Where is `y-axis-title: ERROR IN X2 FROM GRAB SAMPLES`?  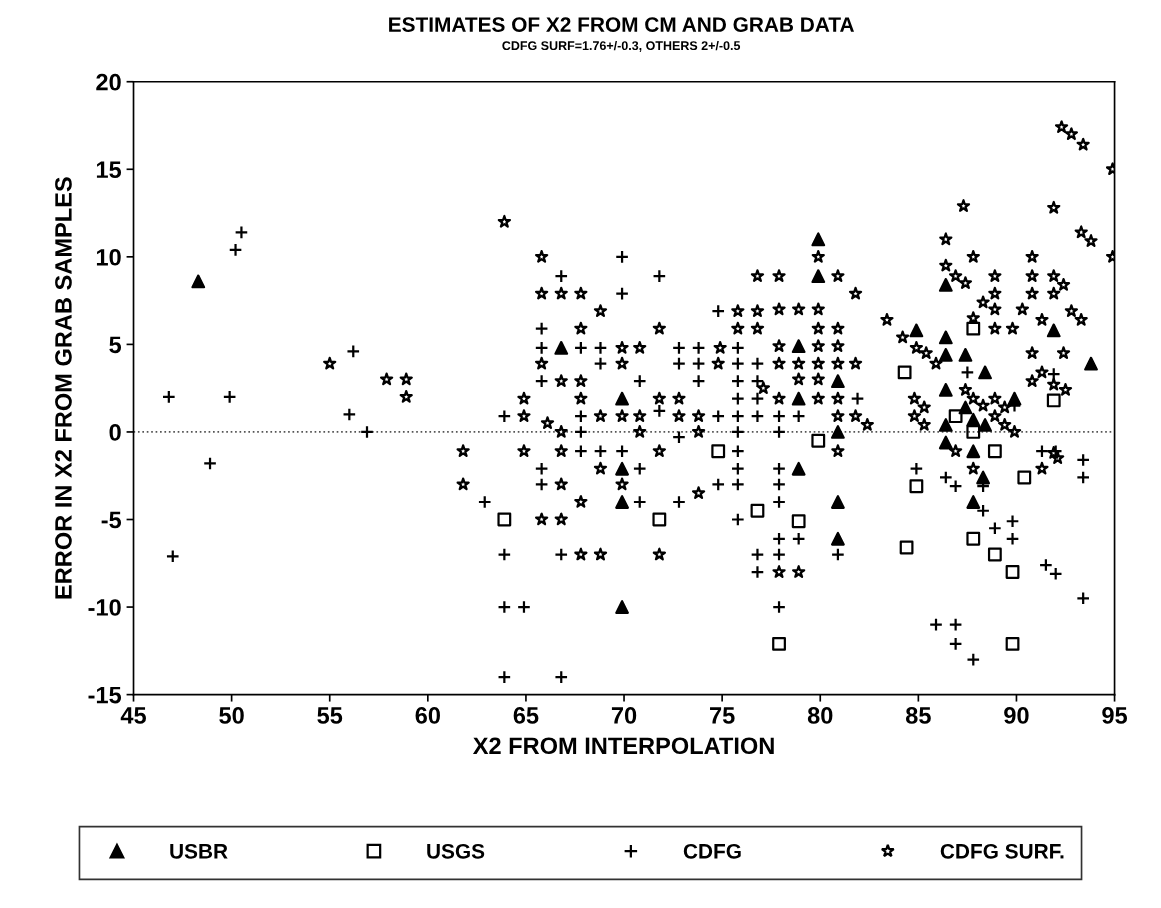
y-axis-title: ERROR IN X2 FROM GRAB SAMPLES is located at coordinates (63, 388).